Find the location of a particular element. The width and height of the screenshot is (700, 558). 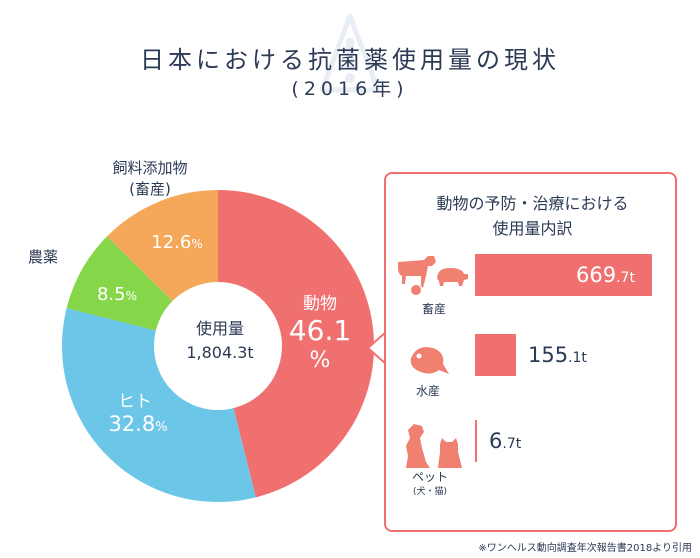

bar-value-livestock-dec: .7t is located at coordinates (625, 278).